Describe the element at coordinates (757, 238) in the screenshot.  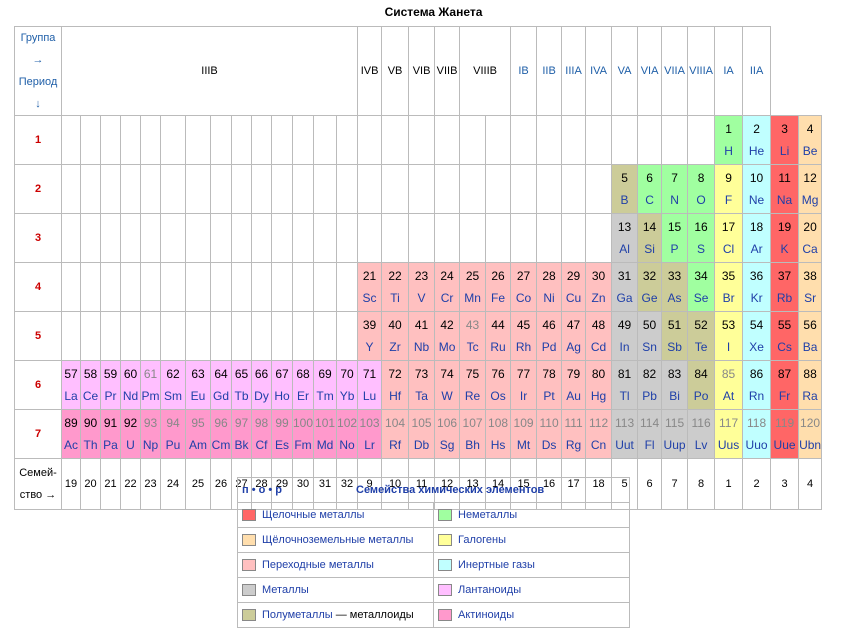
I see `element-cell: 18 Ar` at that location.